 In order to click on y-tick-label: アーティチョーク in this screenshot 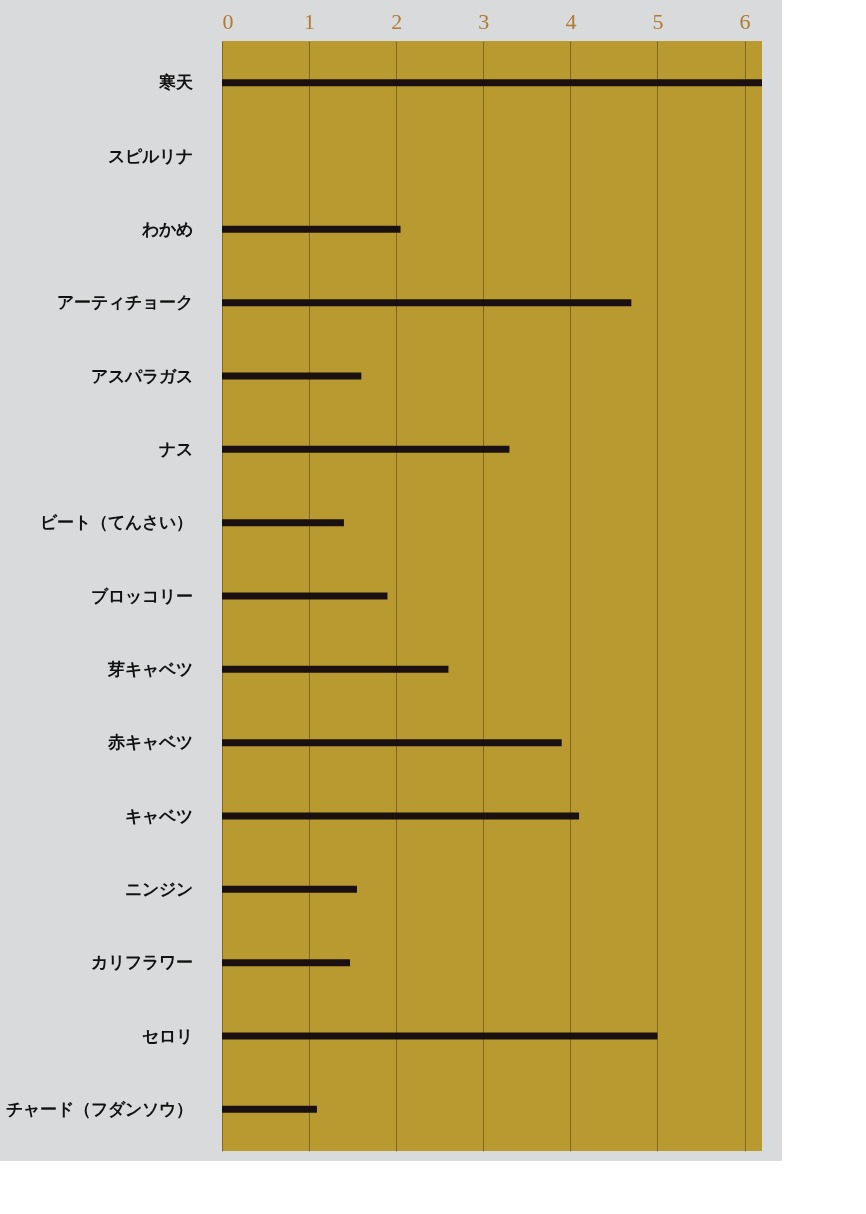, I will do `click(124, 302)`.